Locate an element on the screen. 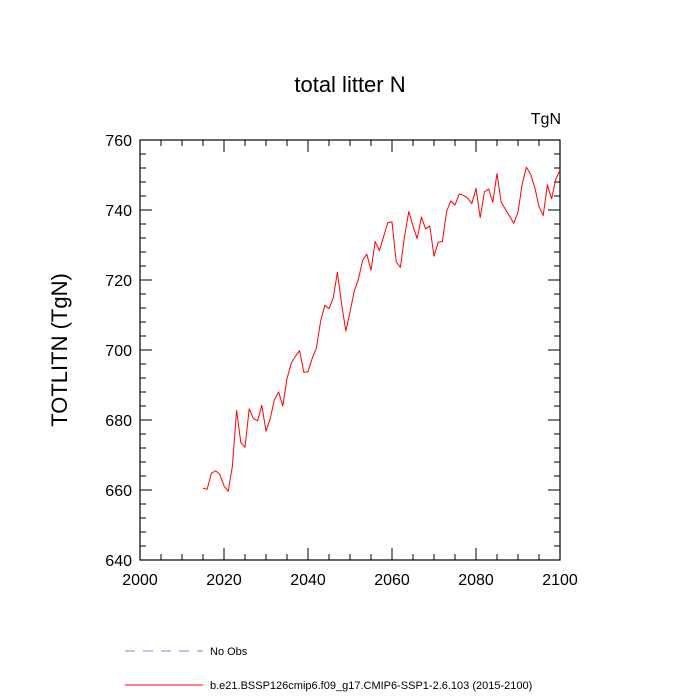 This screenshot has width=700, height=700. y-tick-labels: 640 660 680 700 720 740 760 is located at coordinates (118, 351).